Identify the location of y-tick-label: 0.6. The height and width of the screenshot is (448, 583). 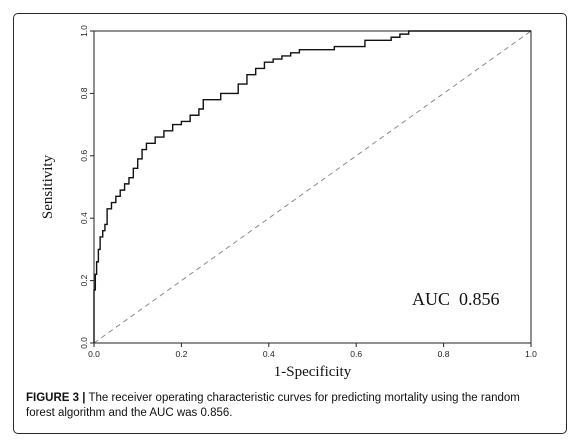
(84, 156).